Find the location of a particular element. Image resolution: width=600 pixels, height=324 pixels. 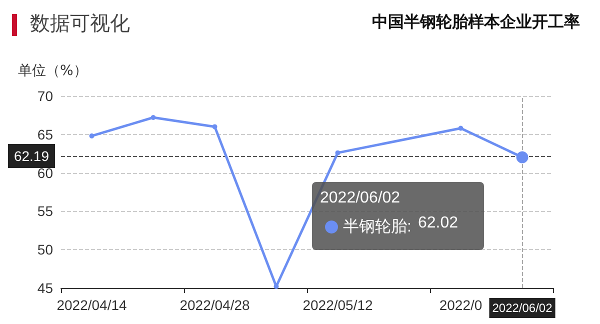

chart-title: 数据可视化 is located at coordinates (80, 23).